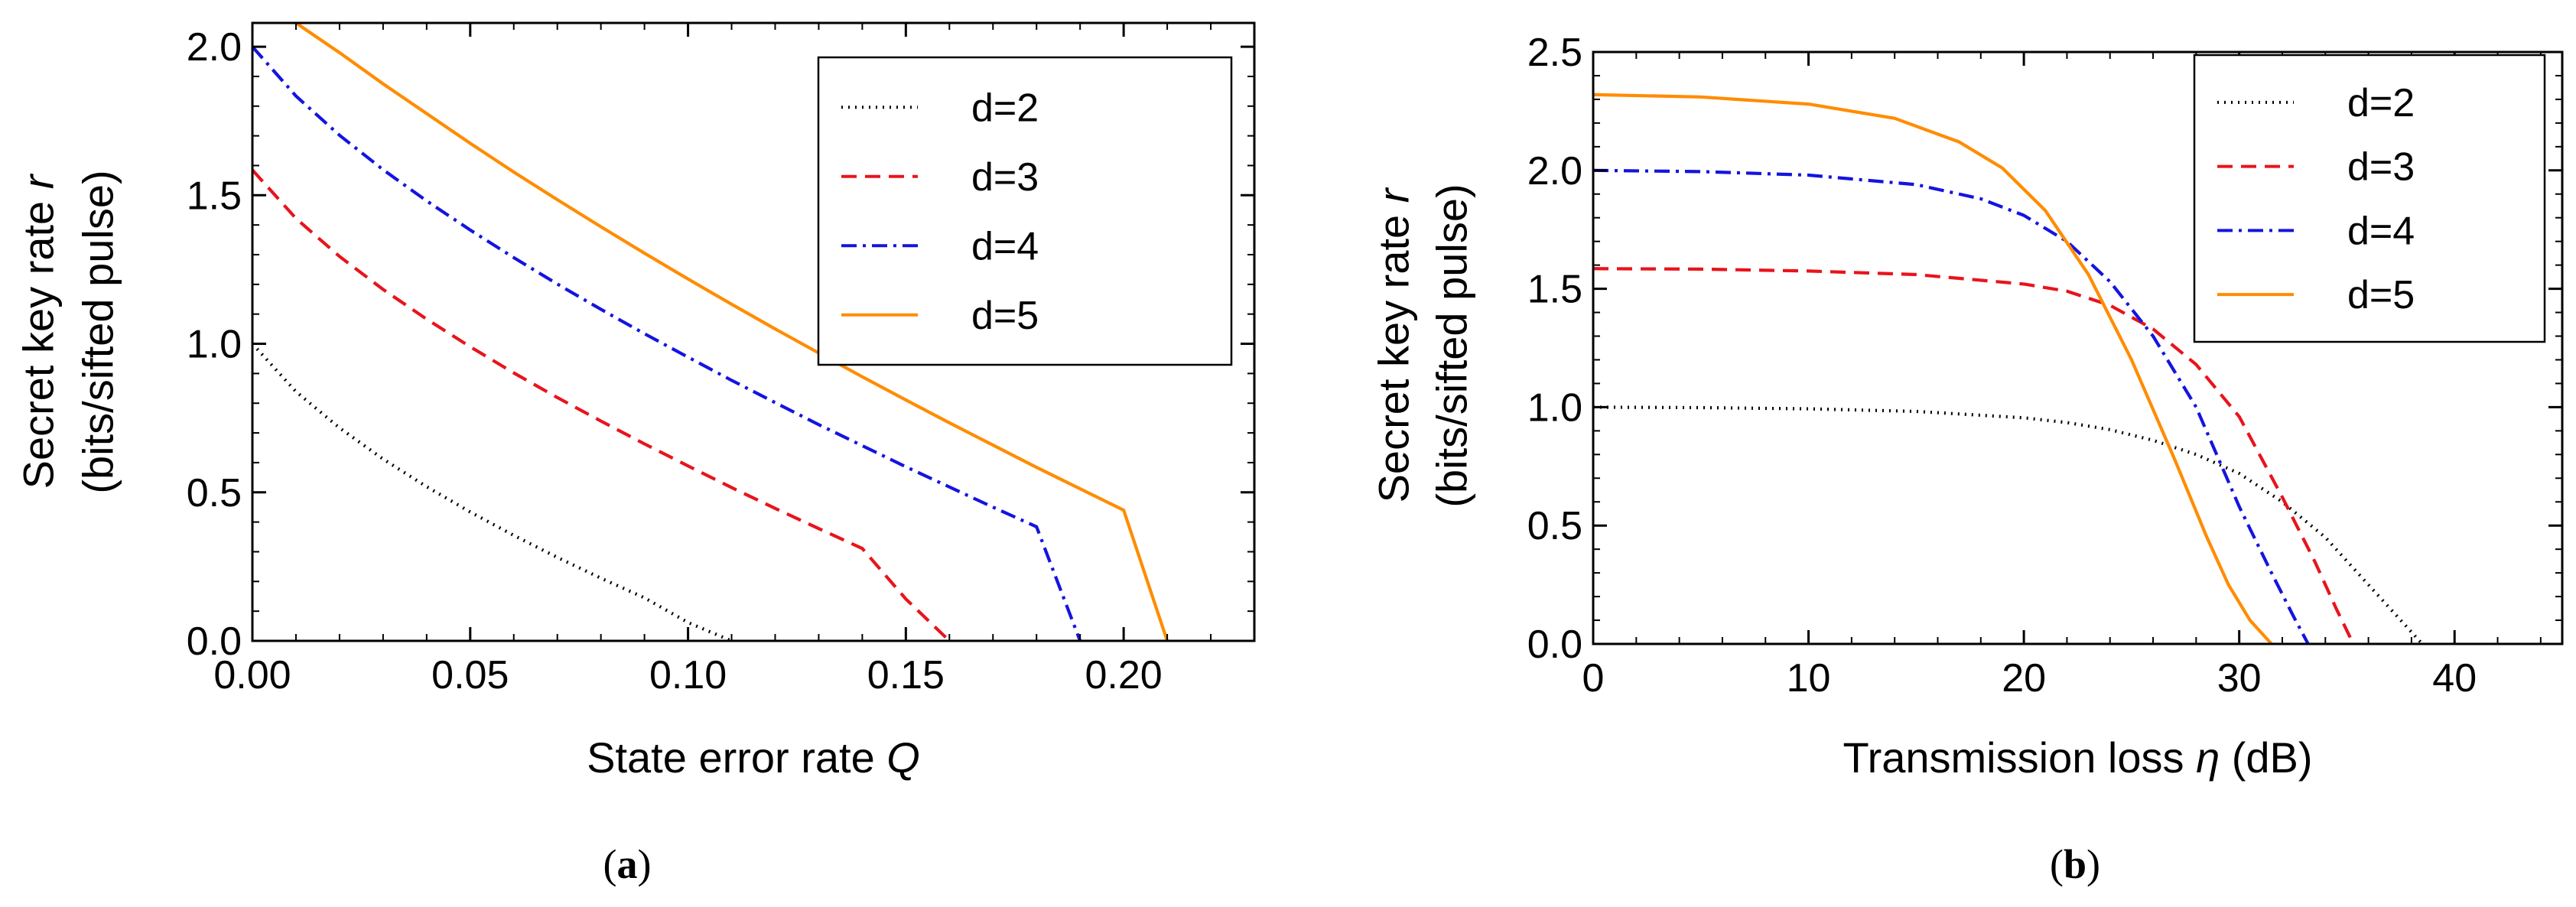 Image resolution: width=2576 pixels, height=907 pixels. Describe the element at coordinates (252, 675) in the screenshot. I see `x-tick-label: 0.00` at that location.